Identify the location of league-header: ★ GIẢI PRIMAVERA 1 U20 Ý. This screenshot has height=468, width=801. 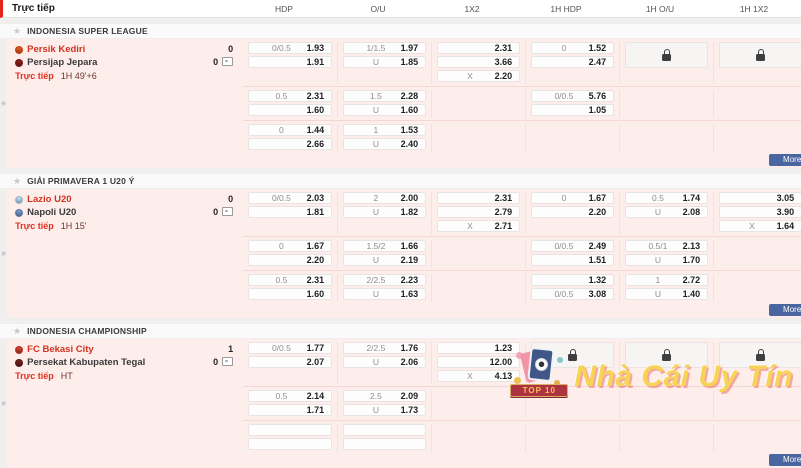
(400, 181).